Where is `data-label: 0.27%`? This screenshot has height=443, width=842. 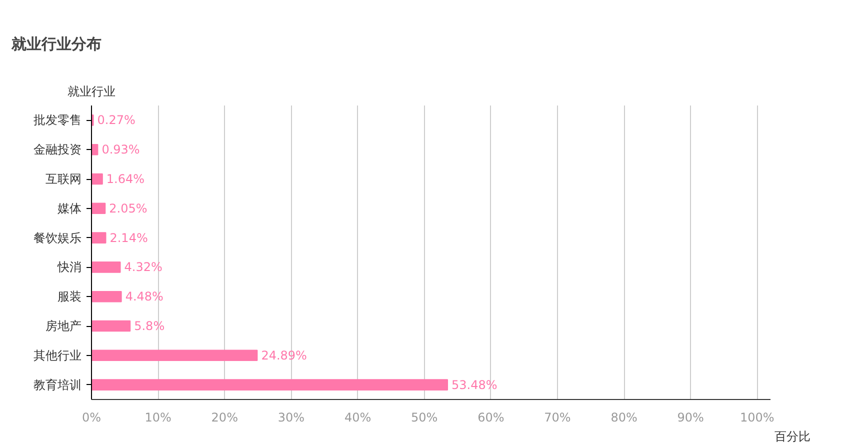 data-label: 0.27% is located at coordinates (116, 120).